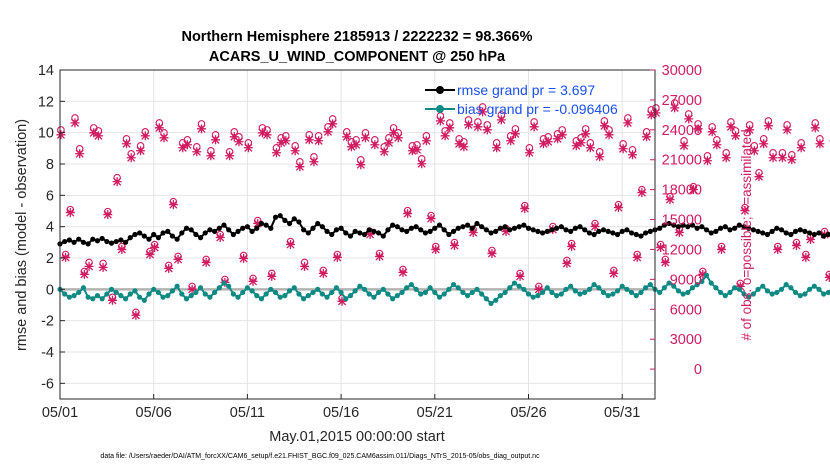  What do you see at coordinates (247, 413) in the screenshot?
I see `x-tick-label: 05/11` at bounding box center [247, 413].